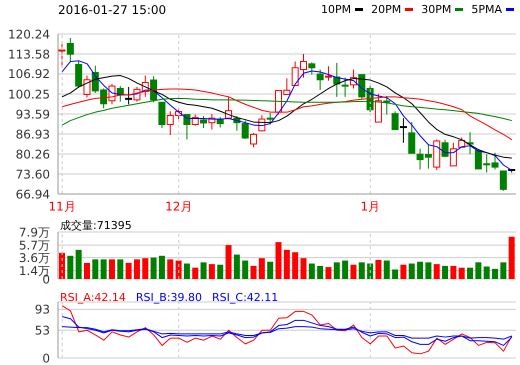 This screenshot has height=365, width=520. What do you see at coordinates (29, 74) in the screenshot?
I see `y-tick-label: 106.92` at bounding box center [29, 74].